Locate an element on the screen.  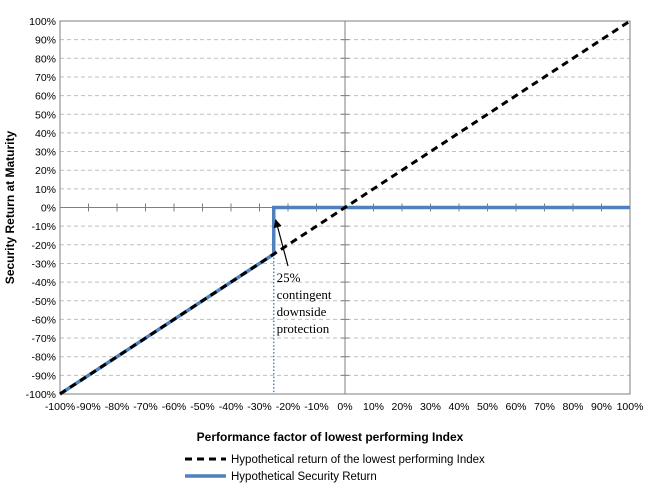
y-tick-label: -40% is located at coordinates (43, 283).